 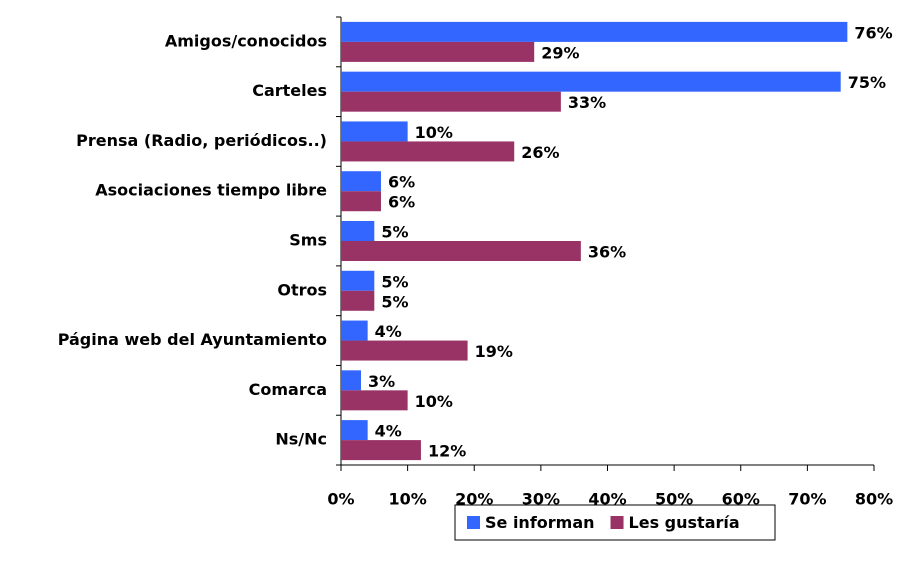 I want to click on x-tick-label: 0%, so click(x=340, y=499).